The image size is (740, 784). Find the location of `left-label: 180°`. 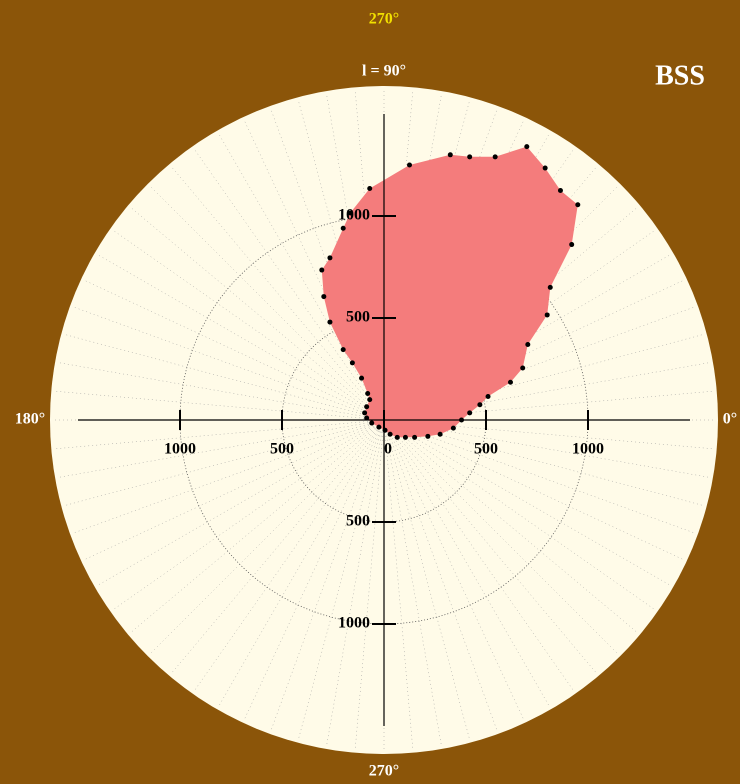

left-label: 180° is located at coordinates (30, 419).